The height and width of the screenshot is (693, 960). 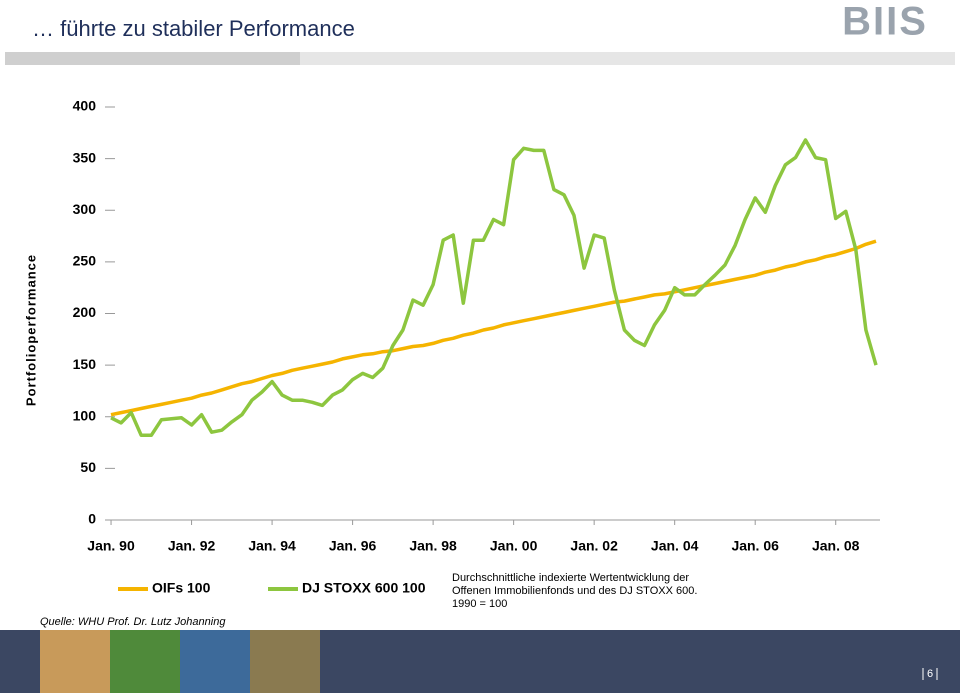 What do you see at coordinates (272, 546) in the screenshot?
I see `x-tick-label: Jan. 94` at bounding box center [272, 546].